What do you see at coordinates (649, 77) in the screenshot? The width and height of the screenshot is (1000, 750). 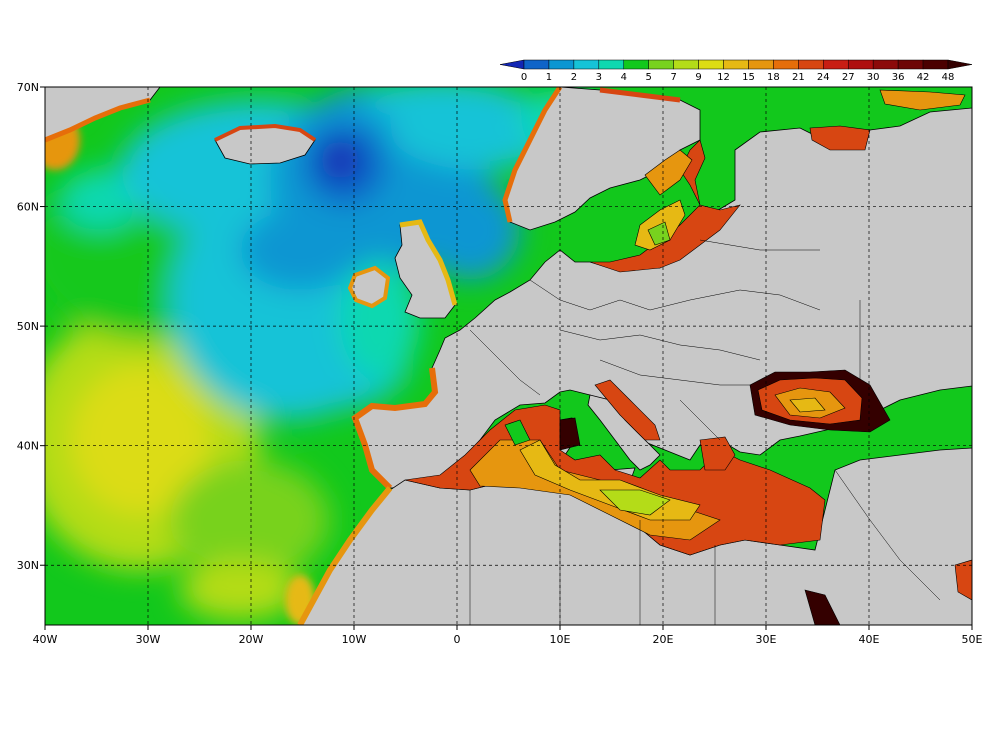 I see `colorbar-label: 5` at bounding box center [649, 77].